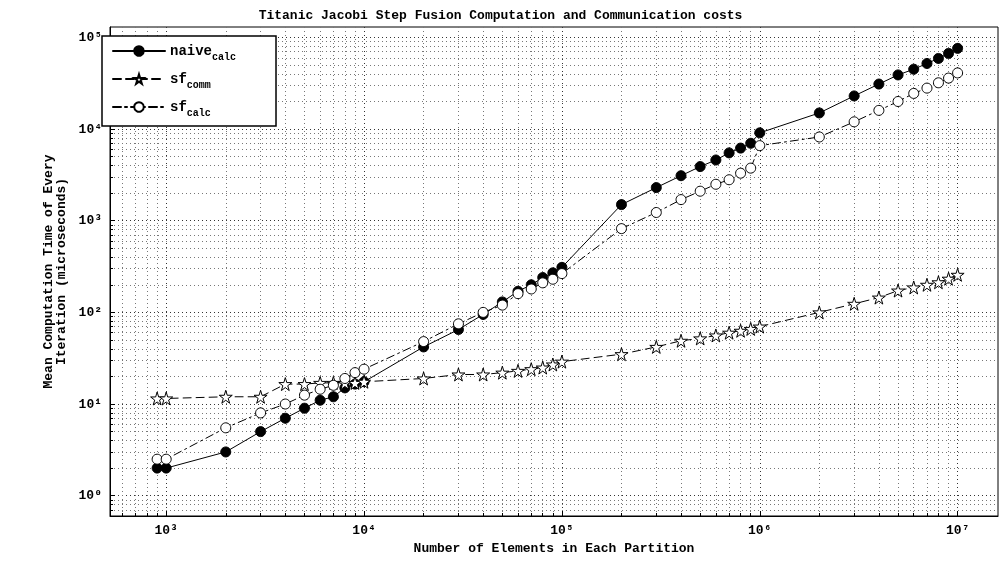  Describe the element at coordinates (90, 404) in the screenshot. I see `y-tick-label: 10¹` at that location.